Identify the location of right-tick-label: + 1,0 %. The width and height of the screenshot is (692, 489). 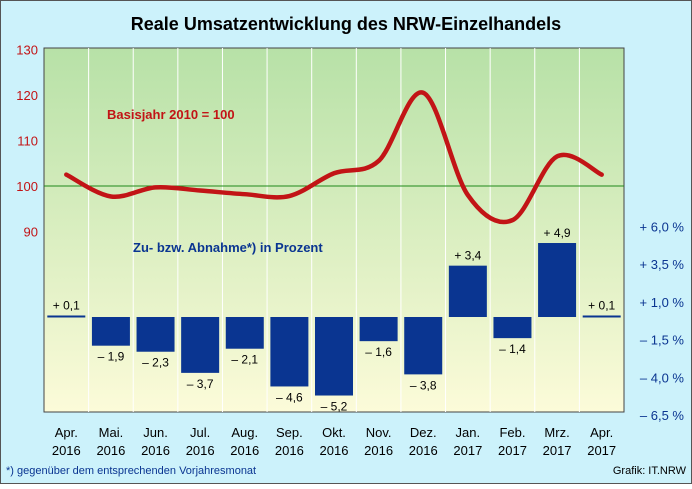
(662, 302).